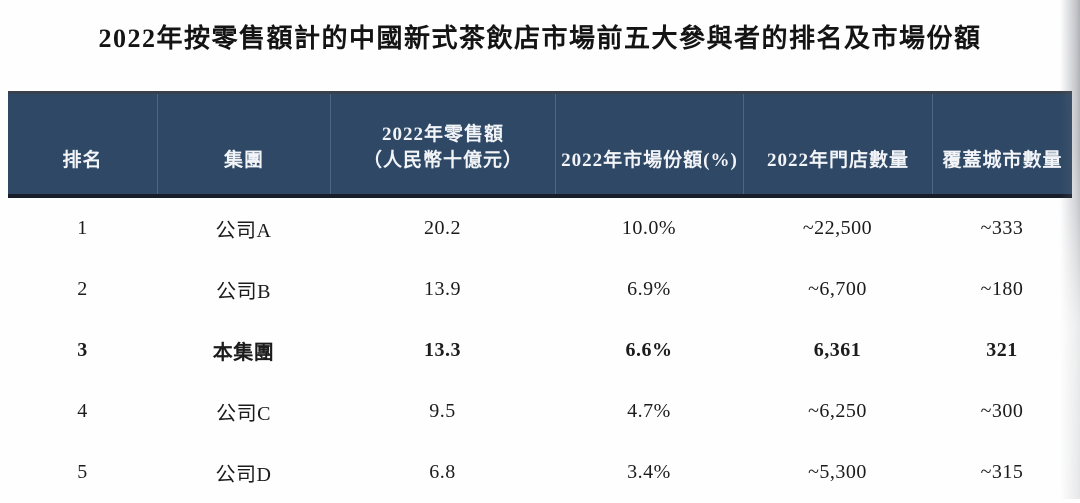 Image resolution: width=1080 pixels, height=503 pixels. Describe the element at coordinates (442, 228) in the screenshot. I see `cell-retail-sales: 20.2` at that location.